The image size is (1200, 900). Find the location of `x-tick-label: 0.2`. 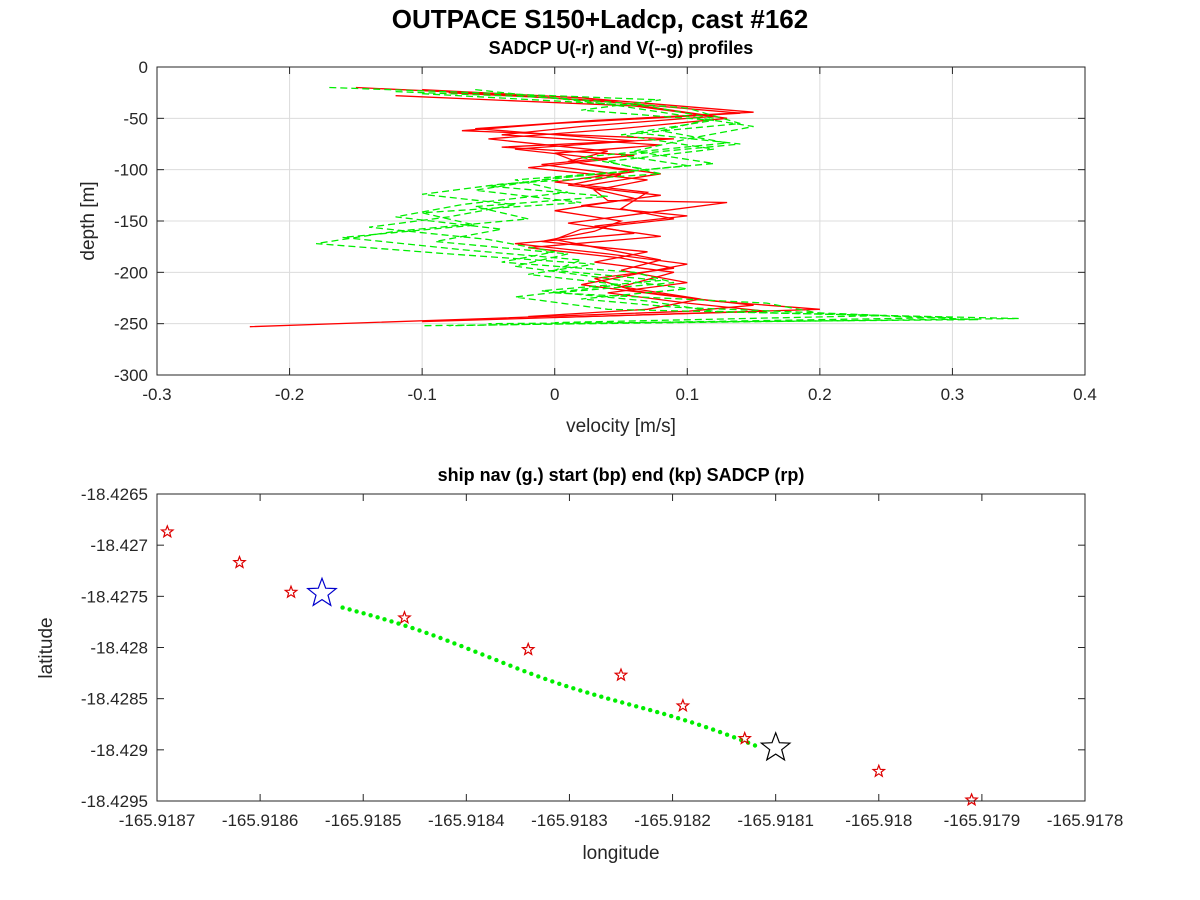

x-tick-label: 0.2 is located at coordinates (820, 394).